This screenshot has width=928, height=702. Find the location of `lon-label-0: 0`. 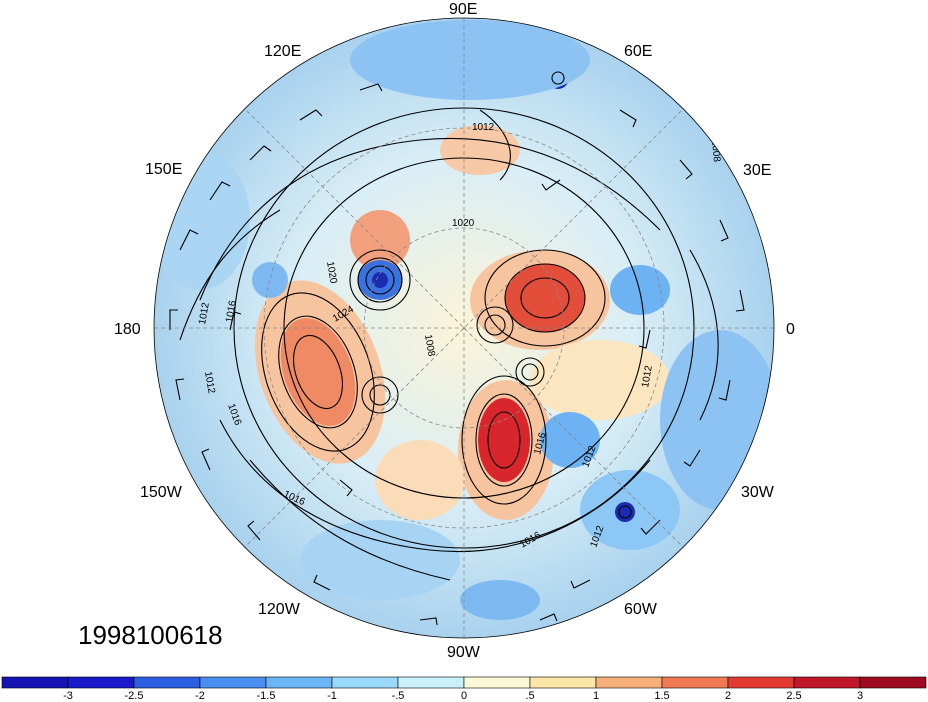

lon-label-0: 0 is located at coordinates (790, 329).